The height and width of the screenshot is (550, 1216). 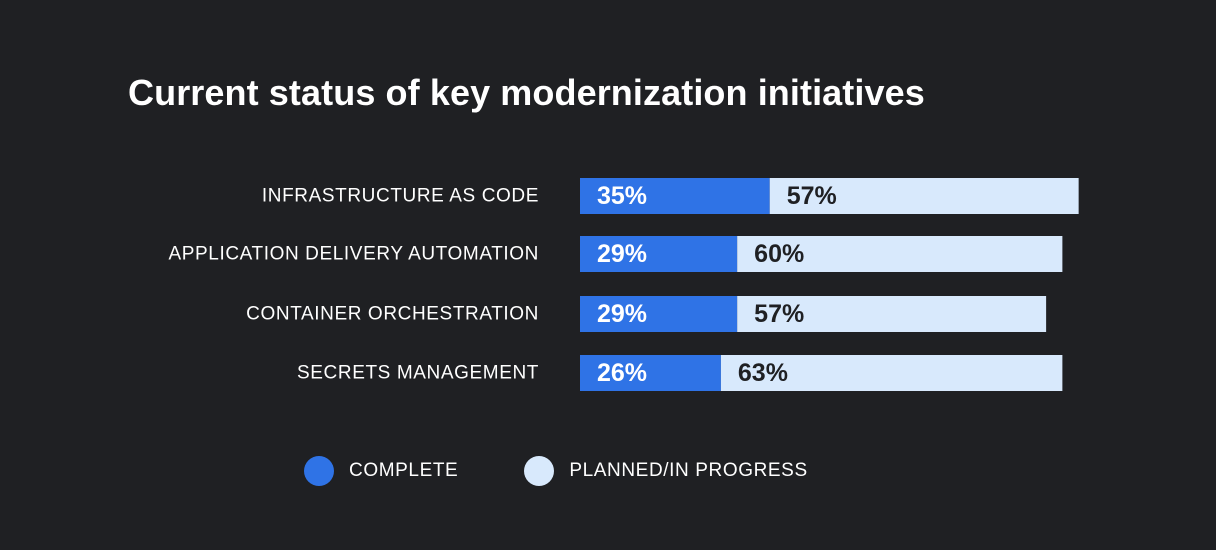 I want to click on legend-item-planned: PLANNED/IN PROGRESS, so click(x=665, y=471).